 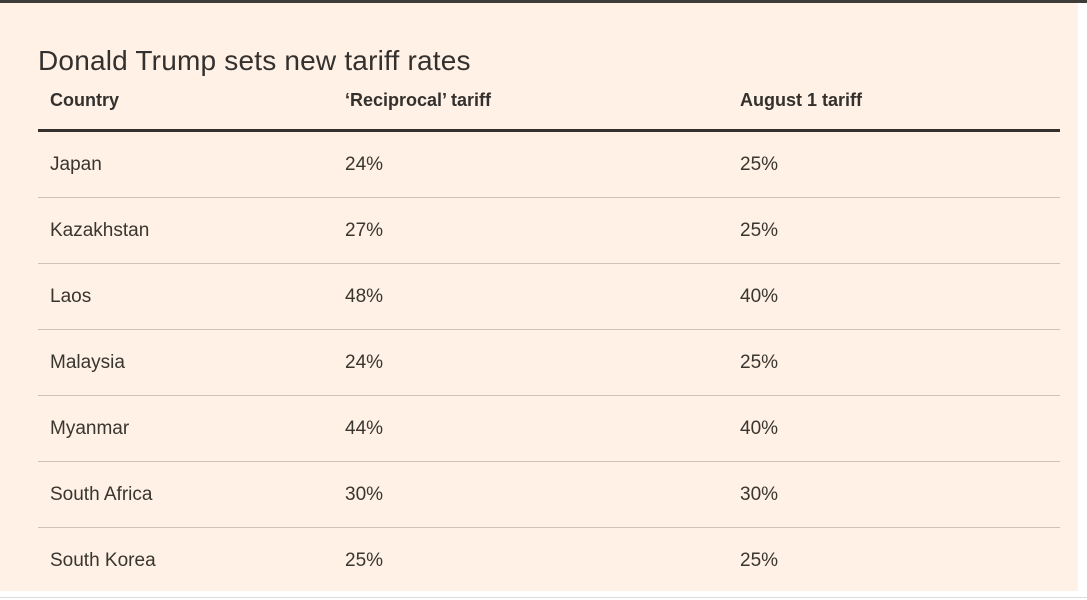 I want to click on column-header-reciprocal-tariff: ‘Reciprocal’ tariff, so click(x=418, y=100).